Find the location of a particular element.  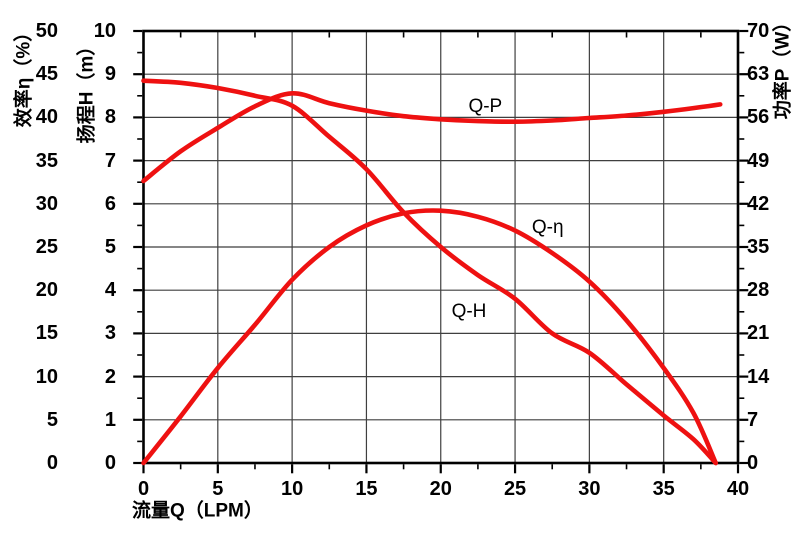

flow-tick-label: 10 is located at coordinates (292, 489).